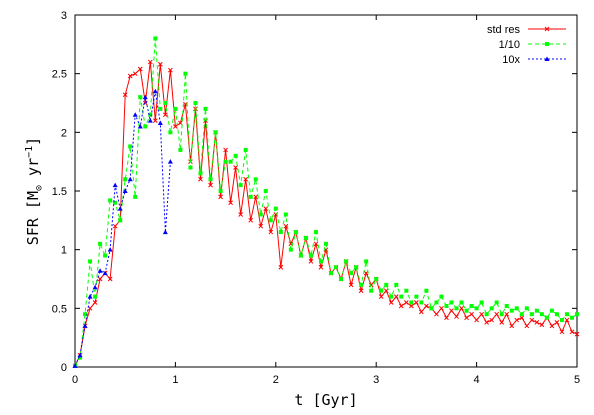 Image resolution: width=594 pixels, height=415 pixels. Describe the element at coordinates (175, 380) in the screenshot. I see `x-tick-label: 1` at that location.